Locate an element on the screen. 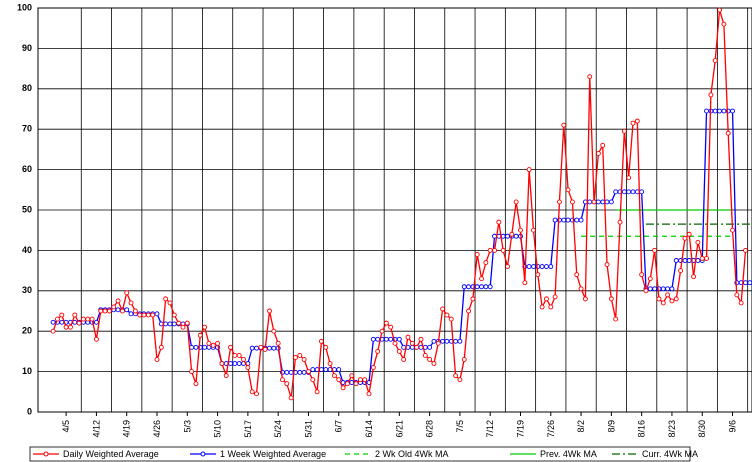 The height and width of the screenshot is (462, 752). legend-box is located at coordinates (360, 454).